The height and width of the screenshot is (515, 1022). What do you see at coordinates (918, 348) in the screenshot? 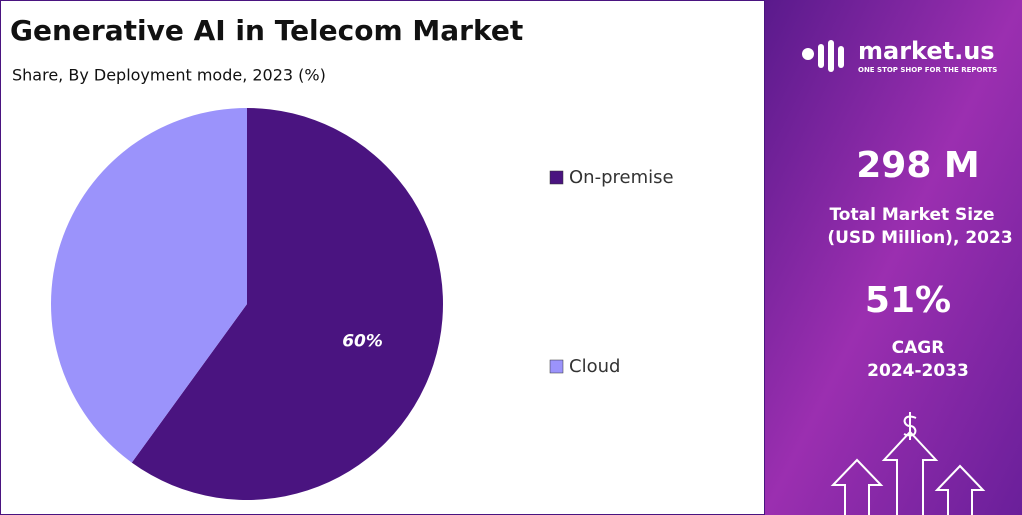
I see `cagr-label: CAGR` at bounding box center [918, 348].